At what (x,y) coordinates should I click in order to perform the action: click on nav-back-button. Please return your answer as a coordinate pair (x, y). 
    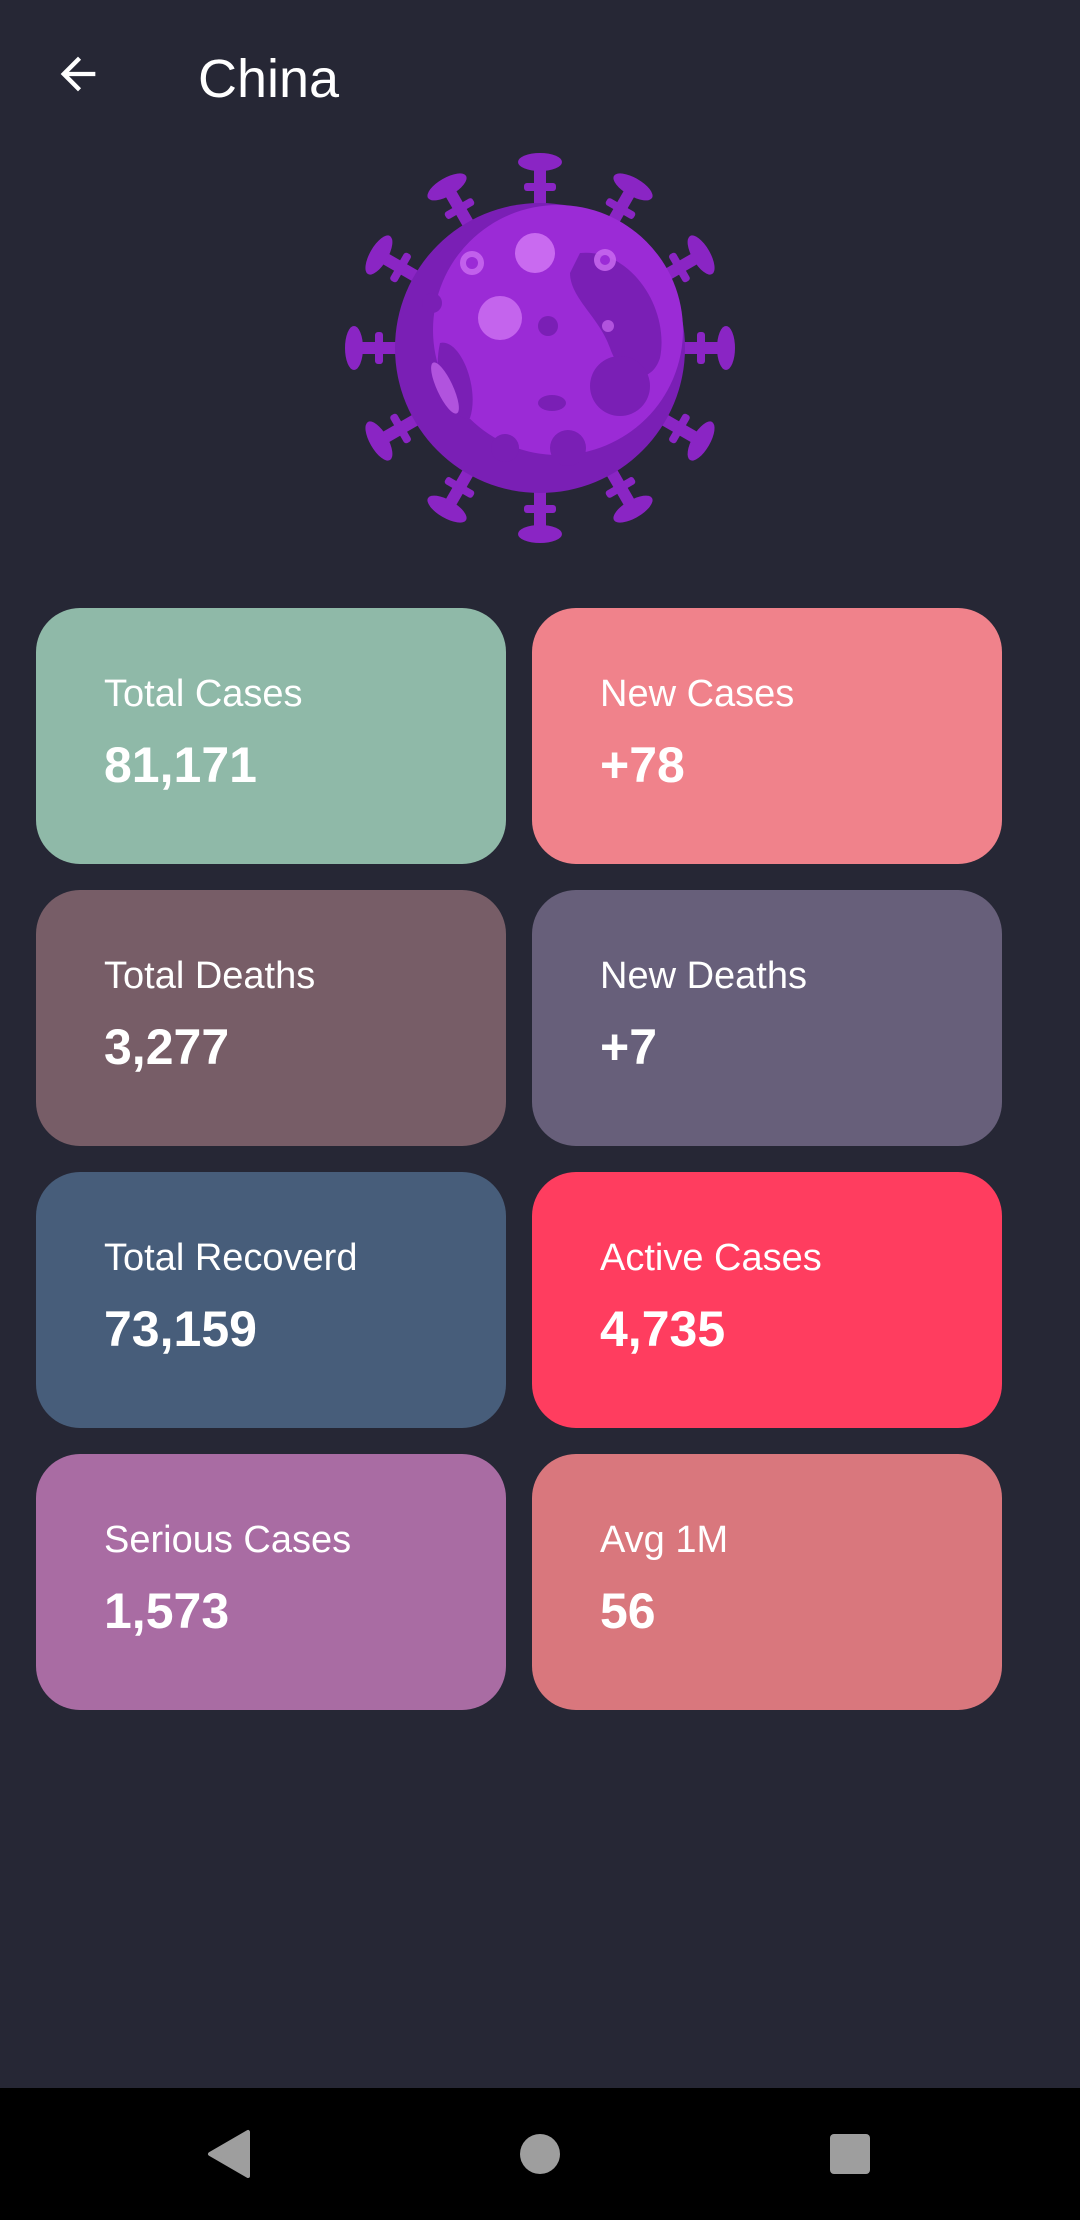
    Looking at the image, I should click on (228, 2154).